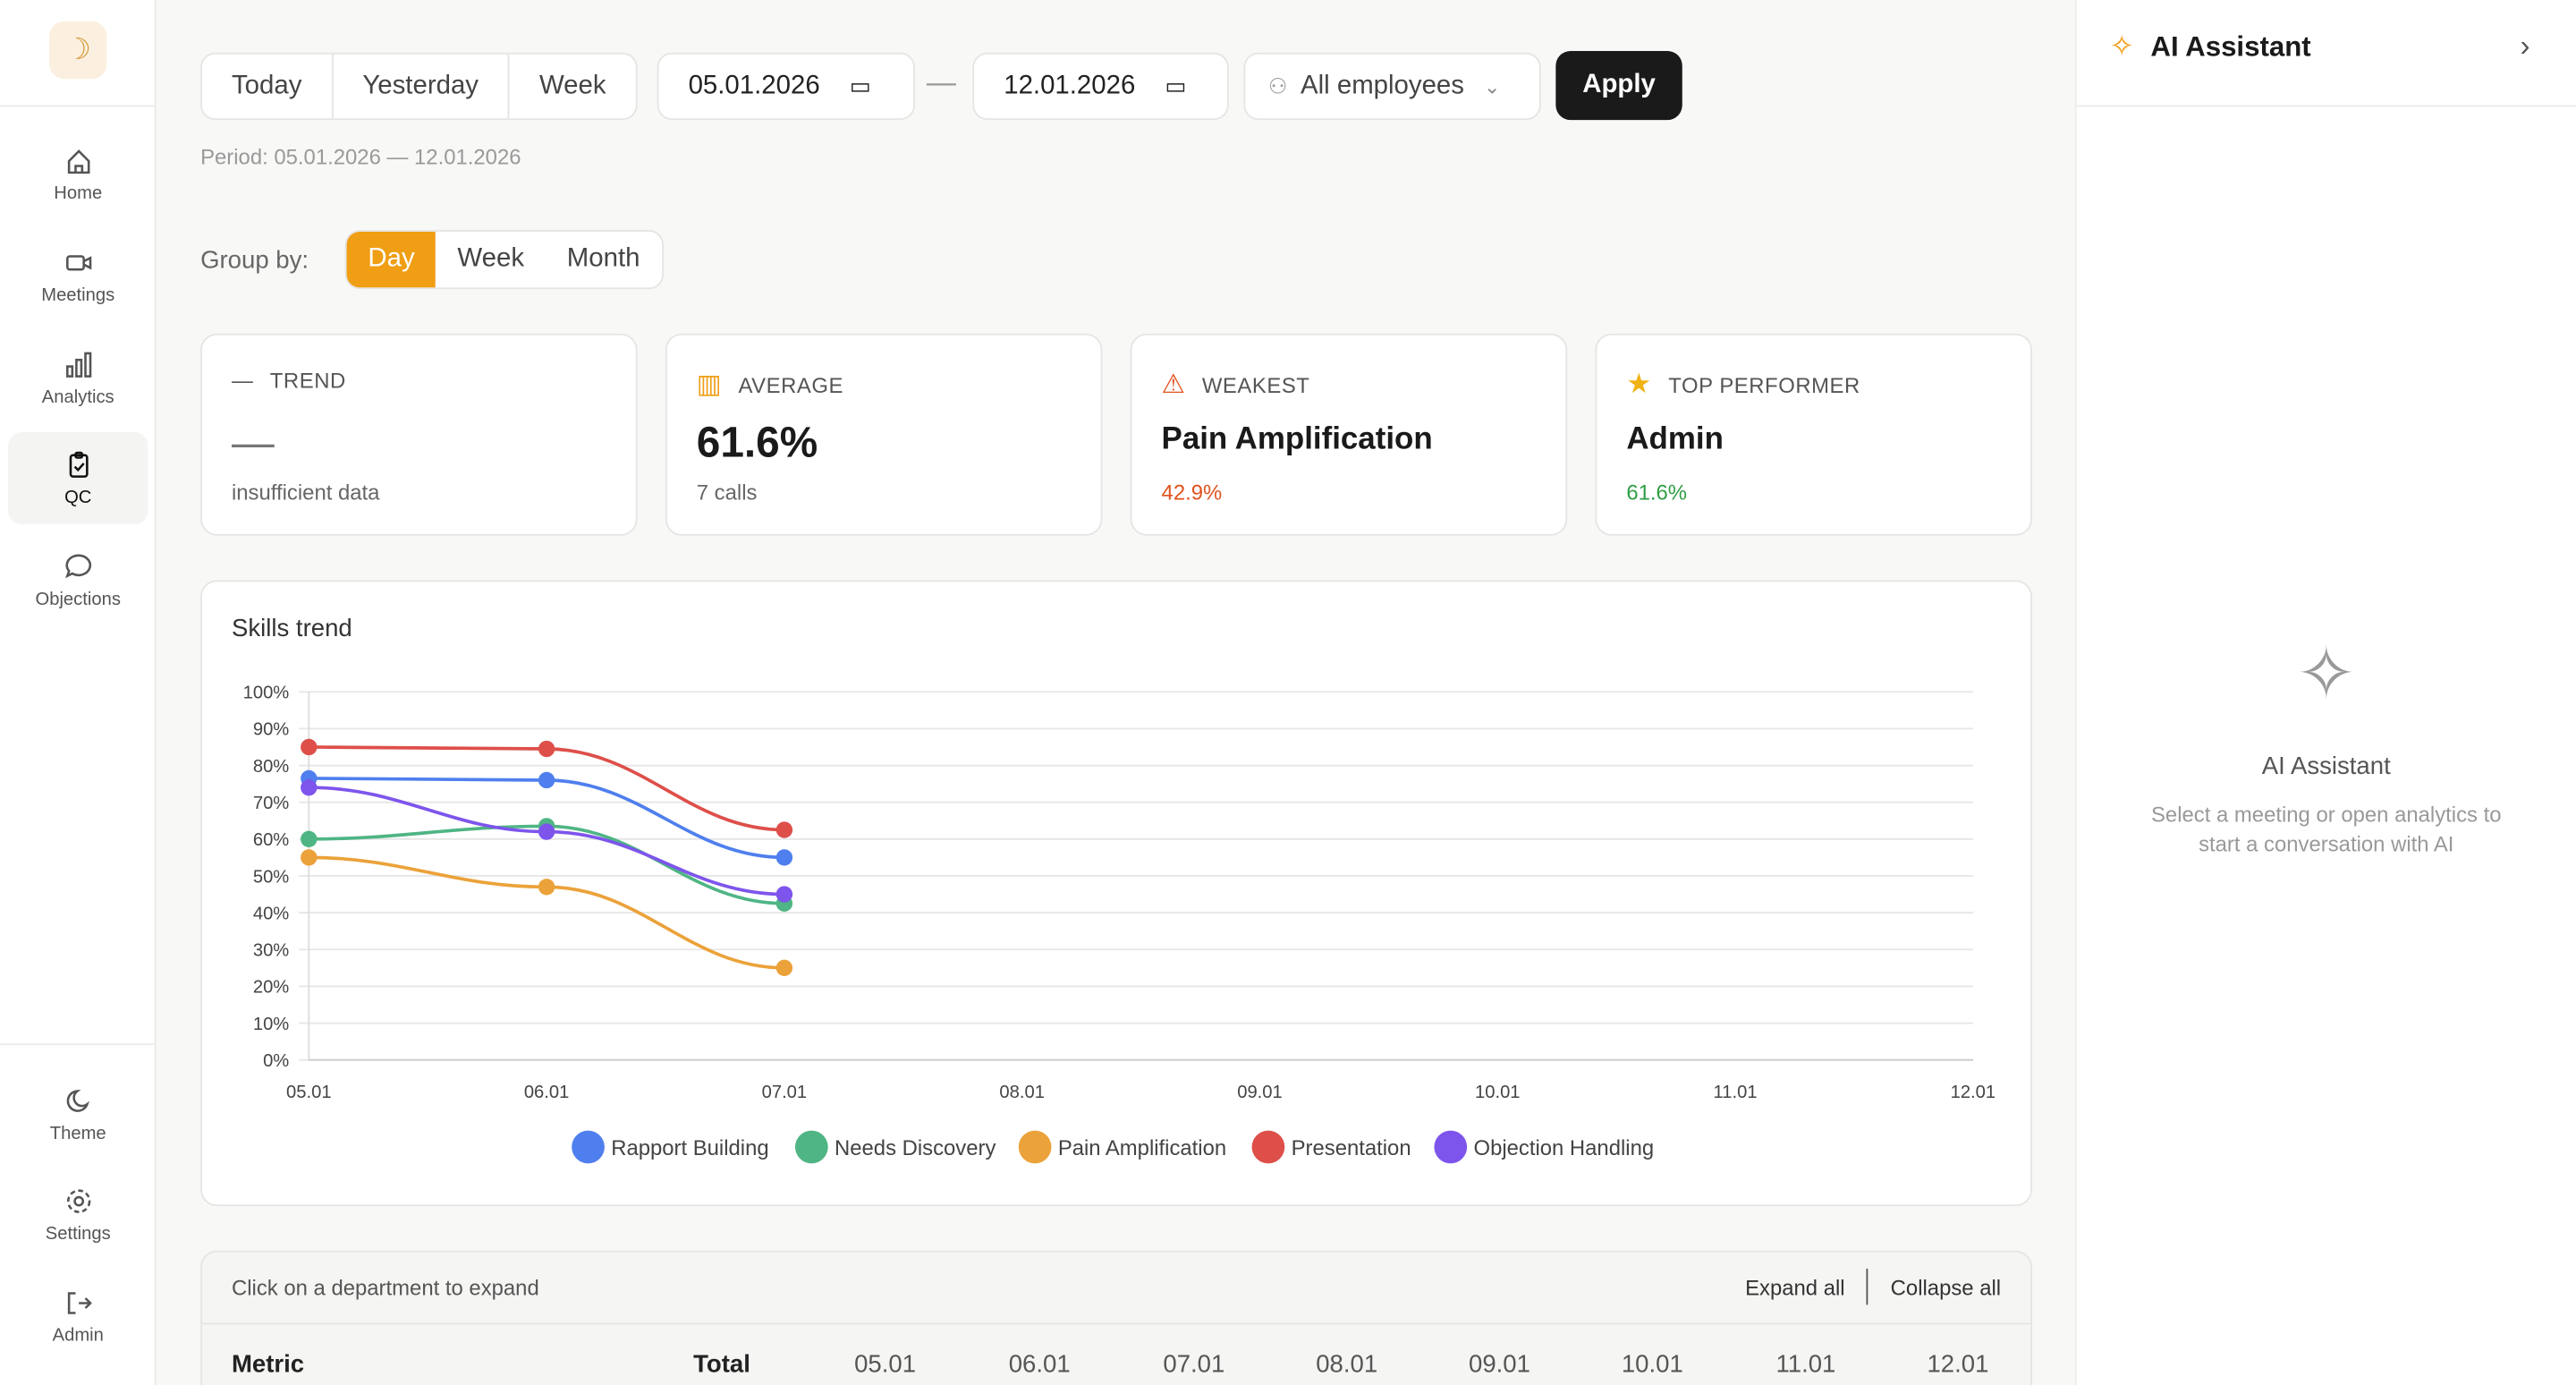  What do you see at coordinates (271, 951) in the screenshot?
I see `y-tick-label: 30%` at bounding box center [271, 951].